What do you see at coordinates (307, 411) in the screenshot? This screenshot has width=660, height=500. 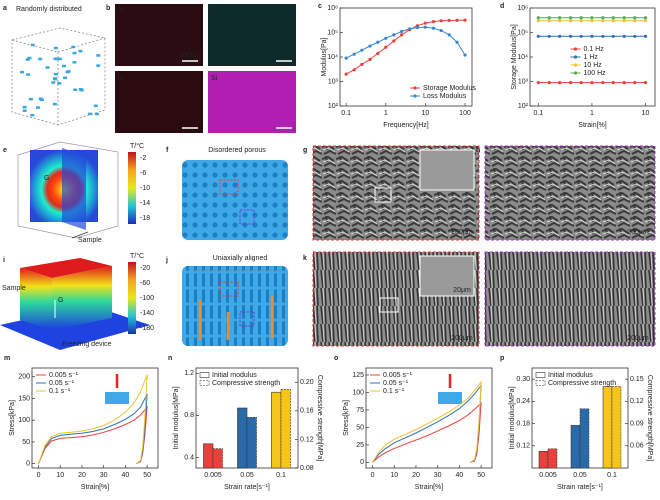 I see `y2-tick-label: 0.16` at bounding box center [307, 411].